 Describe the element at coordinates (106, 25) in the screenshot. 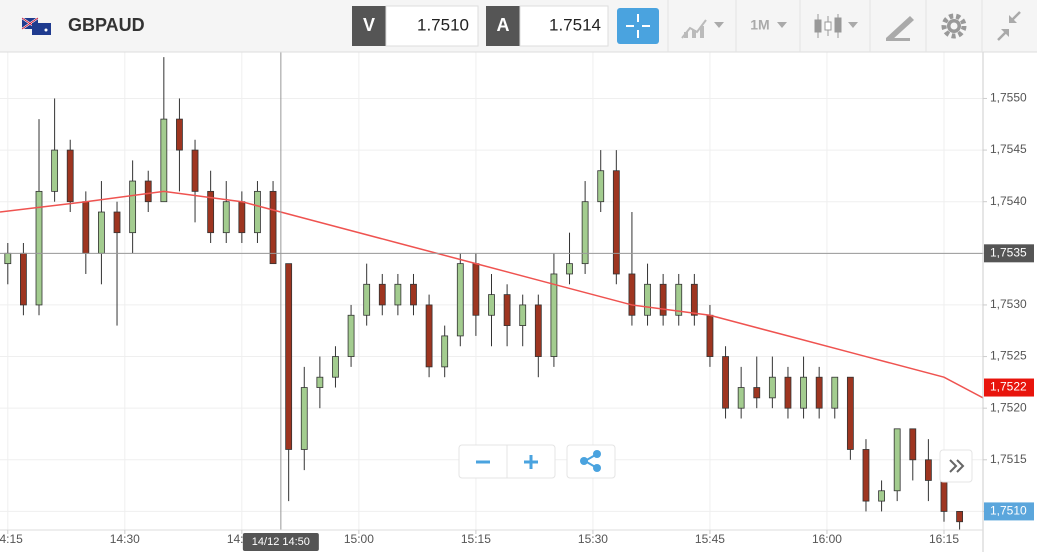

I see `symbol: GBPAUD` at that location.